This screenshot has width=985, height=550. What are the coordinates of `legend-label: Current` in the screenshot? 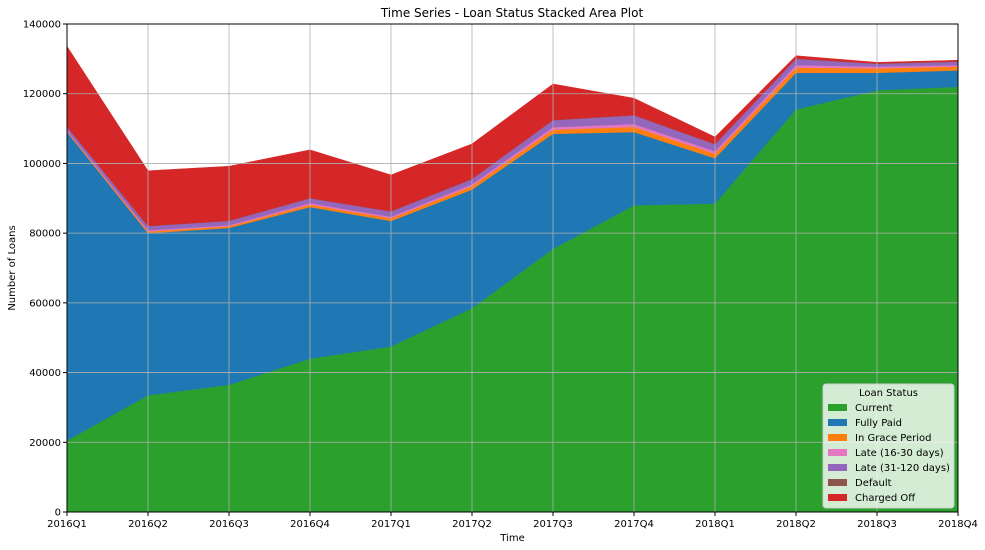 It's located at (874, 408).